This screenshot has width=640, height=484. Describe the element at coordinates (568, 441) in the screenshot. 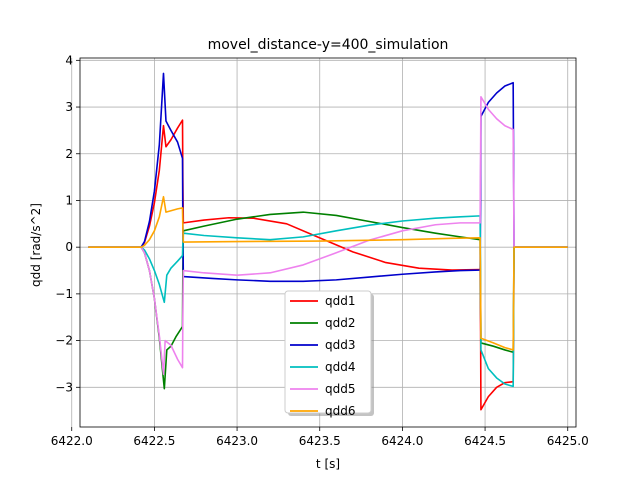

I see `x-tick-label: 6425.0` at that location.